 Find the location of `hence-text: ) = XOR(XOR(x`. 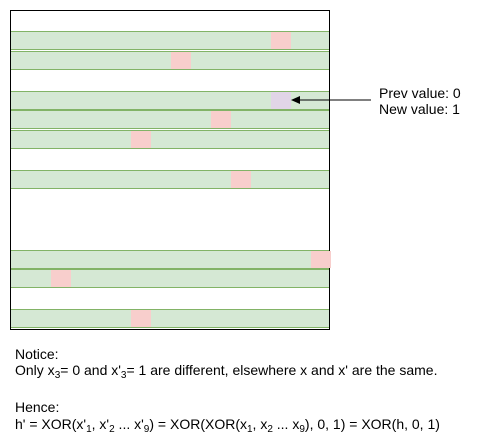

hence-text: ) = XOR(XOR(x is located at coordinates (198, 424).